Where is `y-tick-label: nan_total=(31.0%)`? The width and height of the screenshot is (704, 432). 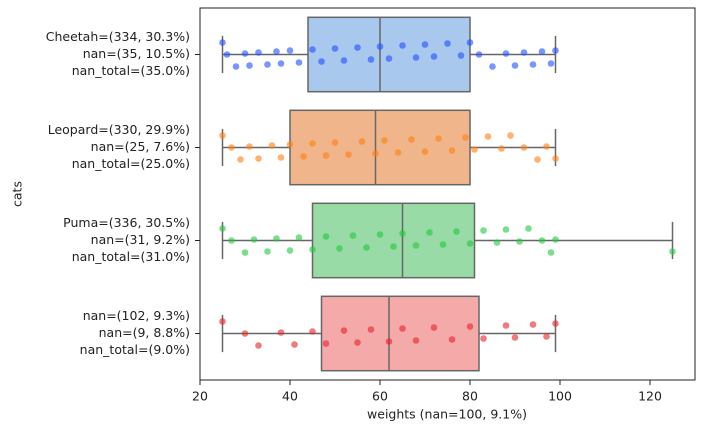
y-tick-label: nan_total=(31.0%) is located at coordinates (131, 256).